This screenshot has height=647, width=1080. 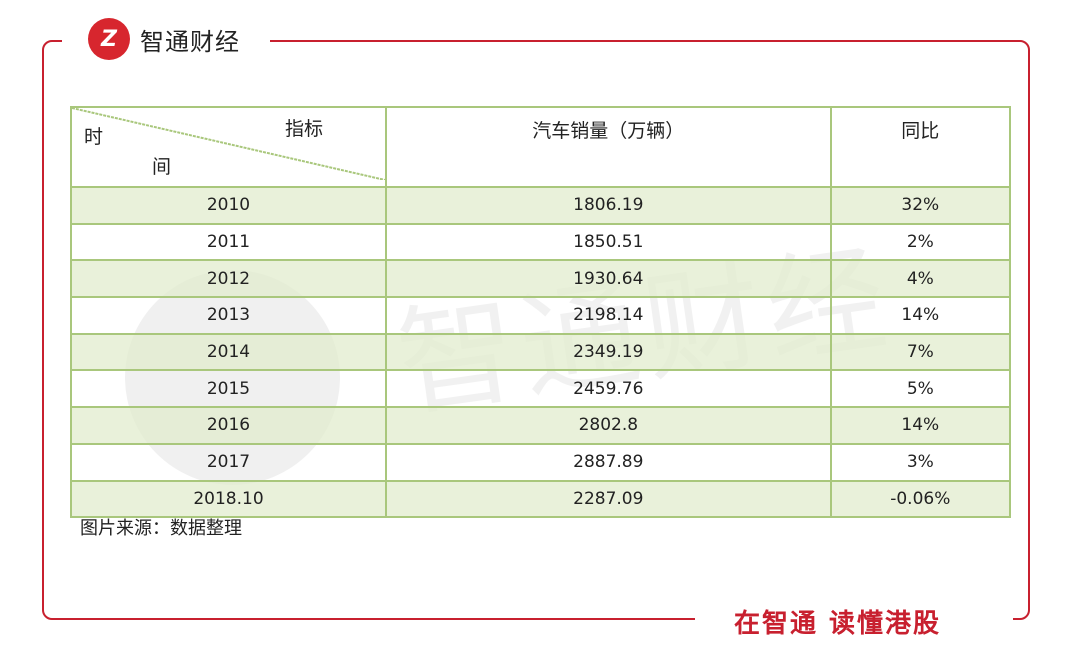 I want to click on table-row: 2016 2802.8 14%, so click(x=541, y=425).